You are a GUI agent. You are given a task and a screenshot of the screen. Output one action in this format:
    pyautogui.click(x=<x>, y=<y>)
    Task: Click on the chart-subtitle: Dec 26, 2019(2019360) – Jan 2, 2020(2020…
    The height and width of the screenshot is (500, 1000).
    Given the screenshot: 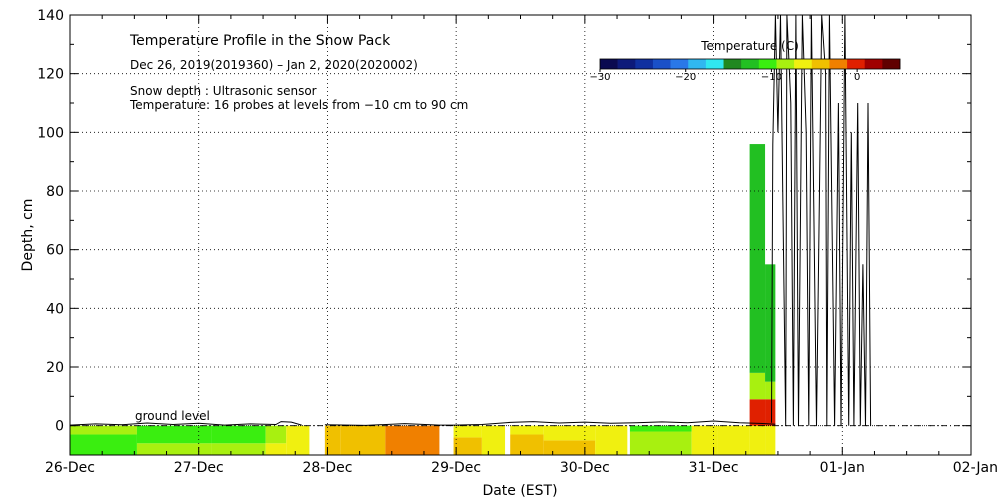 What is the action you would take?
    pyautogui.click(x=274, y=65)
    